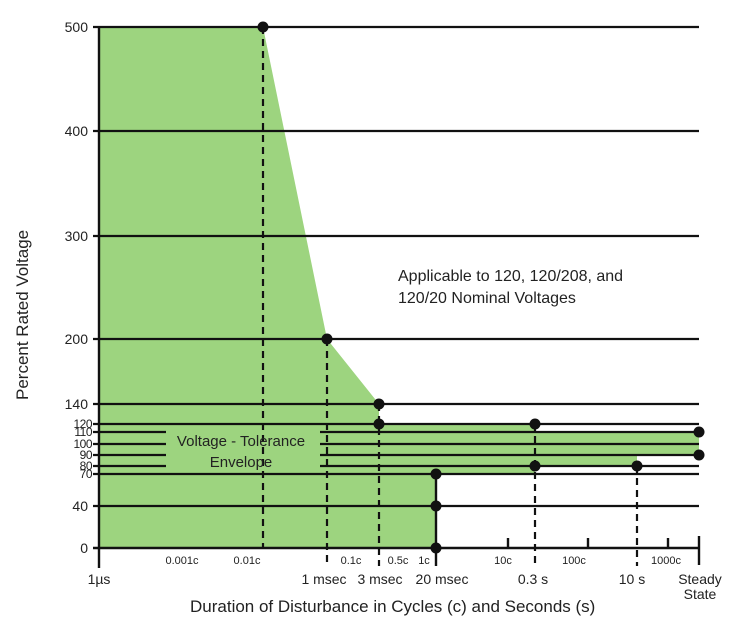 This screenshot has width=744, height=639. What do you see at coordinates (76, 27) in the screenshot?
I see `y-tick-500: 500` at bounding box center [76, 27].